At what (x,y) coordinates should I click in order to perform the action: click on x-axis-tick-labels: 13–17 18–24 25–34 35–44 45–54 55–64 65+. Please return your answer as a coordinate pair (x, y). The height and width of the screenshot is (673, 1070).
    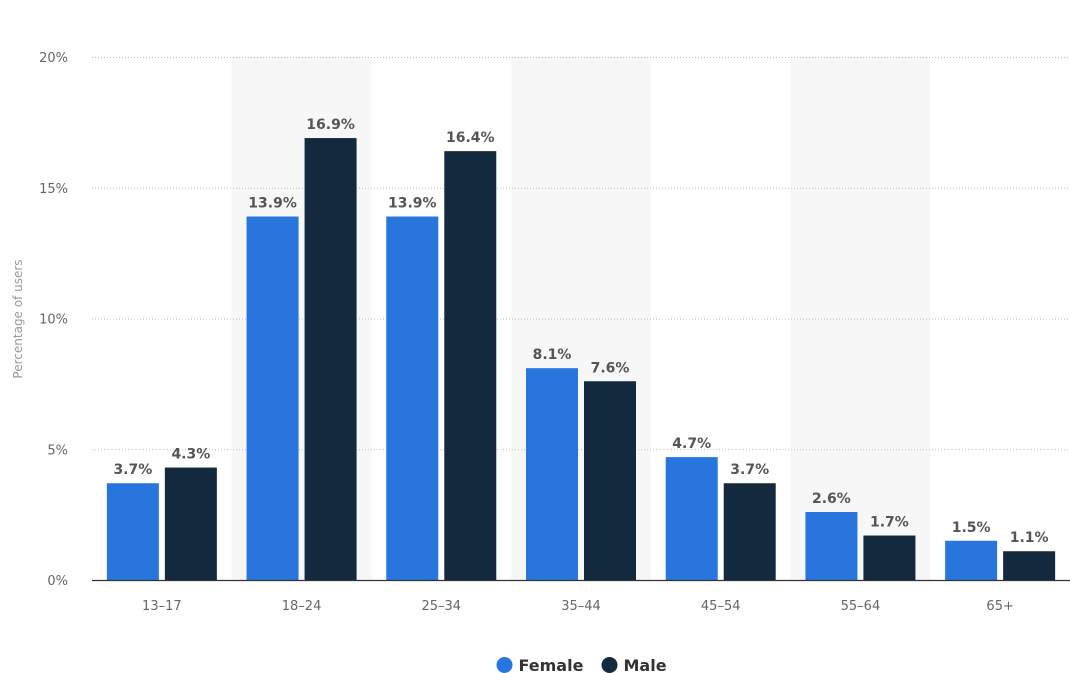
    Looking at the image, I should click on (578, 606).